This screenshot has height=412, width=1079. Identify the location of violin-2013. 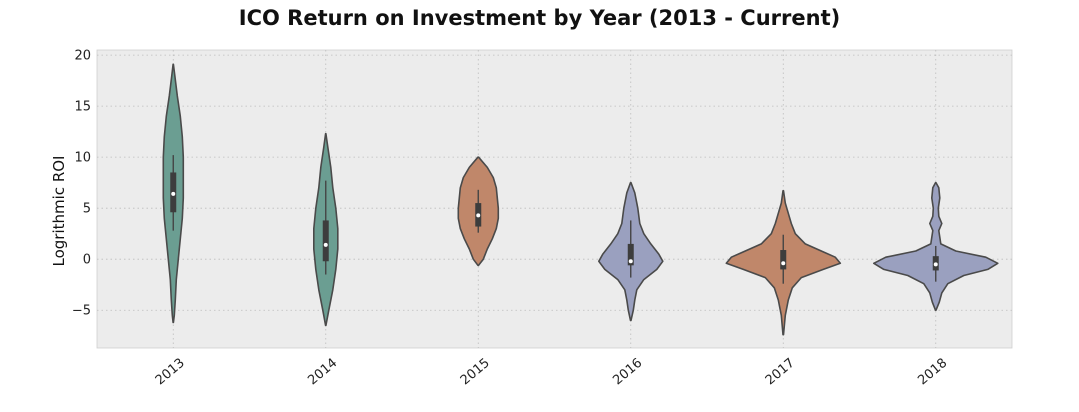
(173, 193).